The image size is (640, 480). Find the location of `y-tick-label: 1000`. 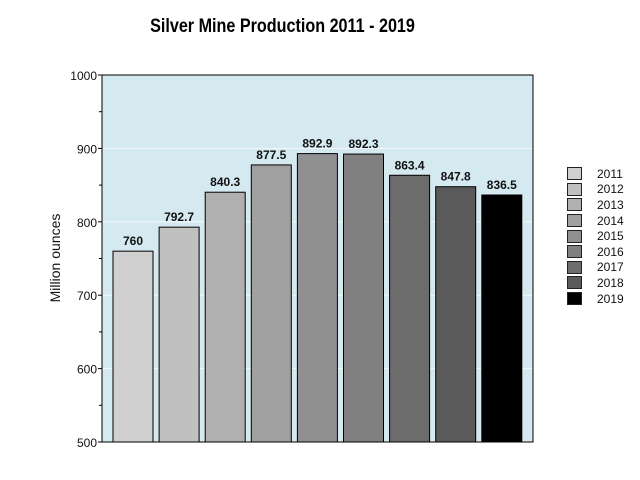

y-tick-label: 1000 is located at coordinates (83, 76).